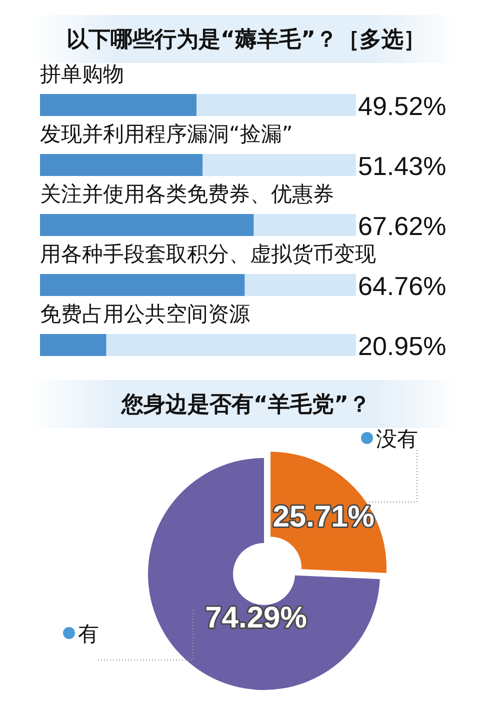 This screenshot has height=718, width=490. Describe the element at coordinates (256, 618) in the screenshot. I see `data-label: 74.29%` at that location.